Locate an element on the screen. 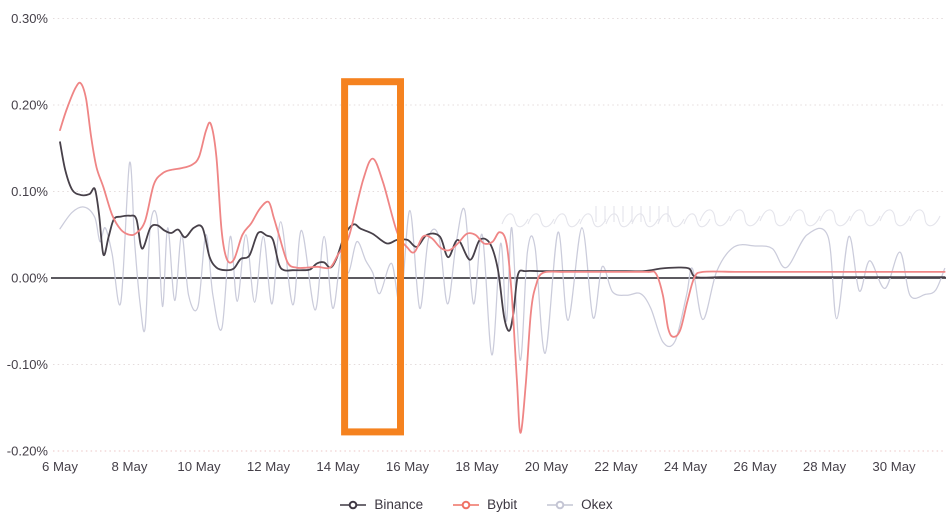 The image size is (951, 524). chart-legend: Binance Bybit Okex is located at coordinates (475, 504).